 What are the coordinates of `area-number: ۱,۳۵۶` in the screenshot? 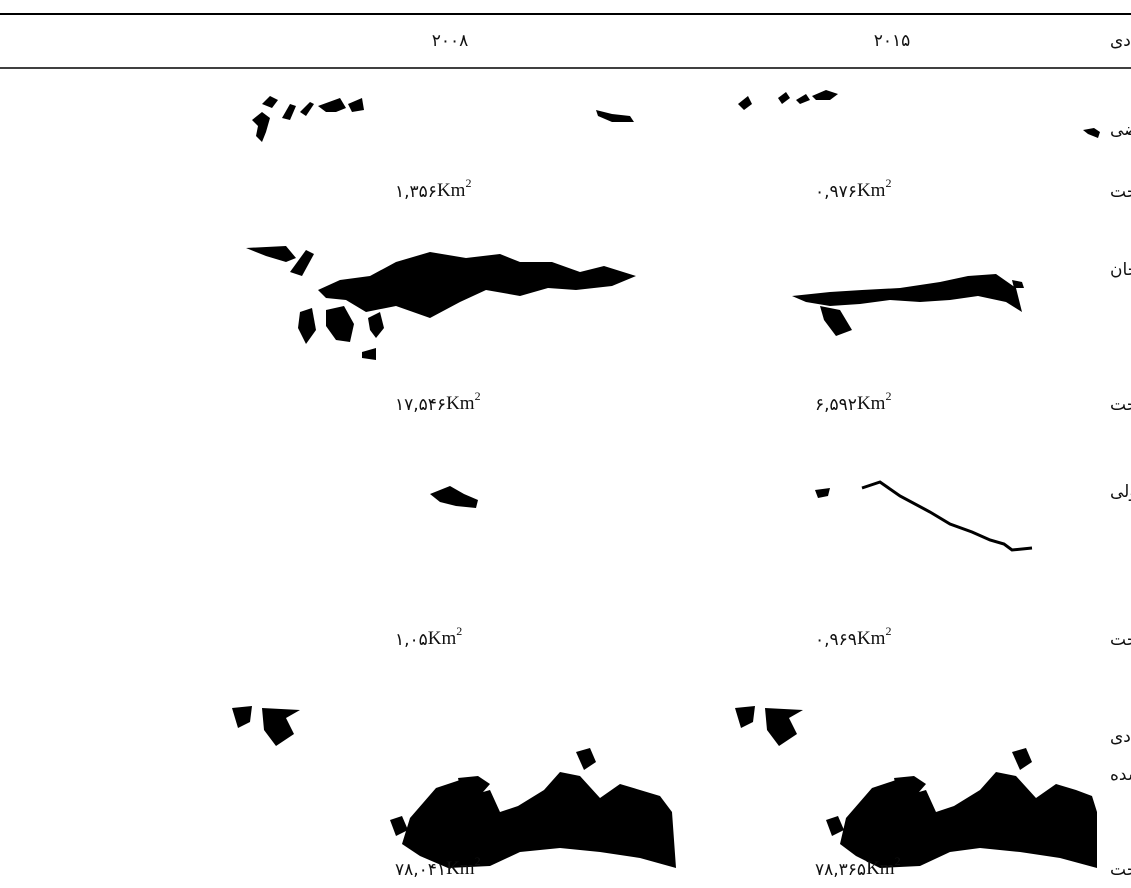 It's located at (416, 192).